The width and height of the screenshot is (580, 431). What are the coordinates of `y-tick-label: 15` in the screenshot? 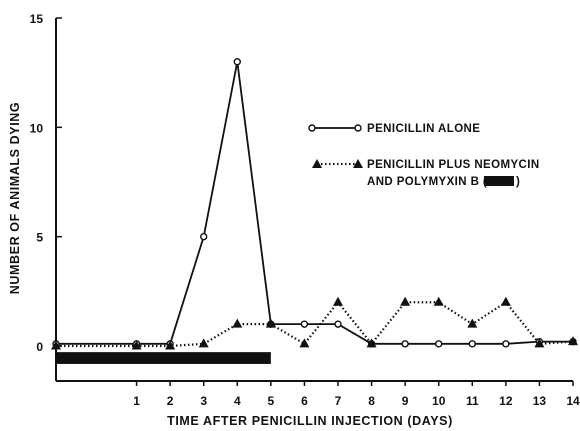 It's located at (37, 19).